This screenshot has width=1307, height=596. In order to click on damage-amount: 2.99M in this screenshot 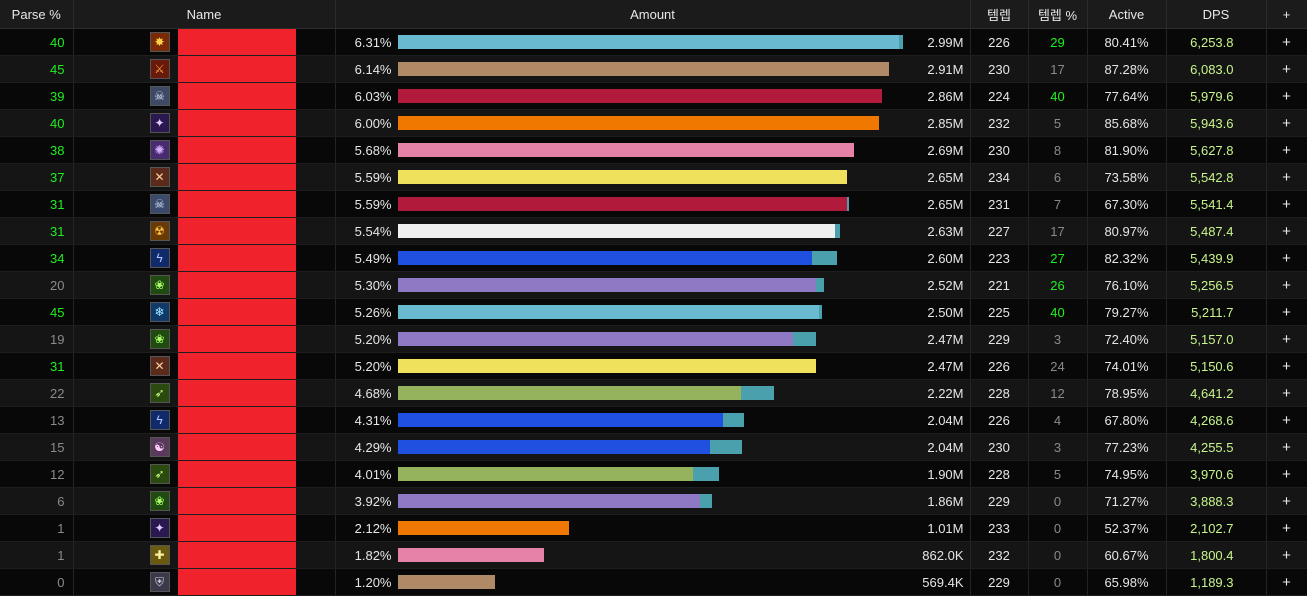, I will do `click(945, 42)`.